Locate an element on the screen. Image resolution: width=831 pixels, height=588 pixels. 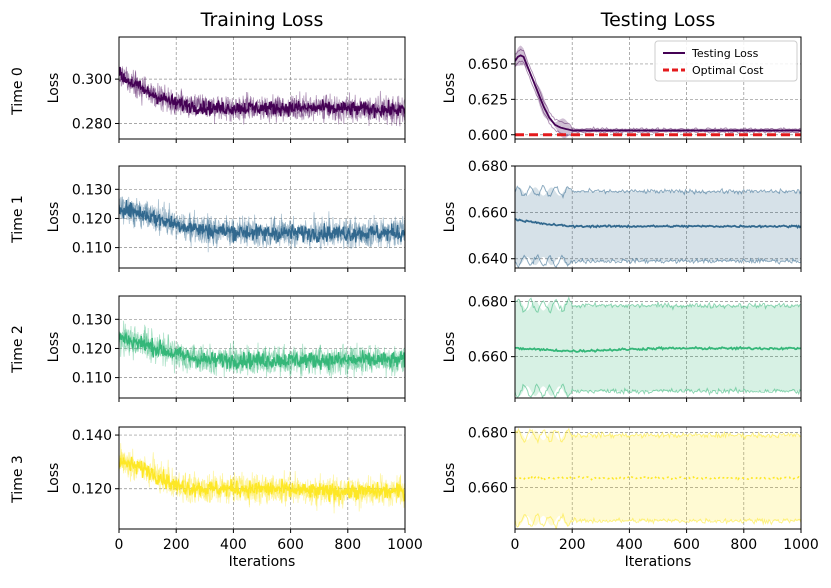
panel-training-time-0: 0.280 0.300 Loss is located at coordinates (226, 89).